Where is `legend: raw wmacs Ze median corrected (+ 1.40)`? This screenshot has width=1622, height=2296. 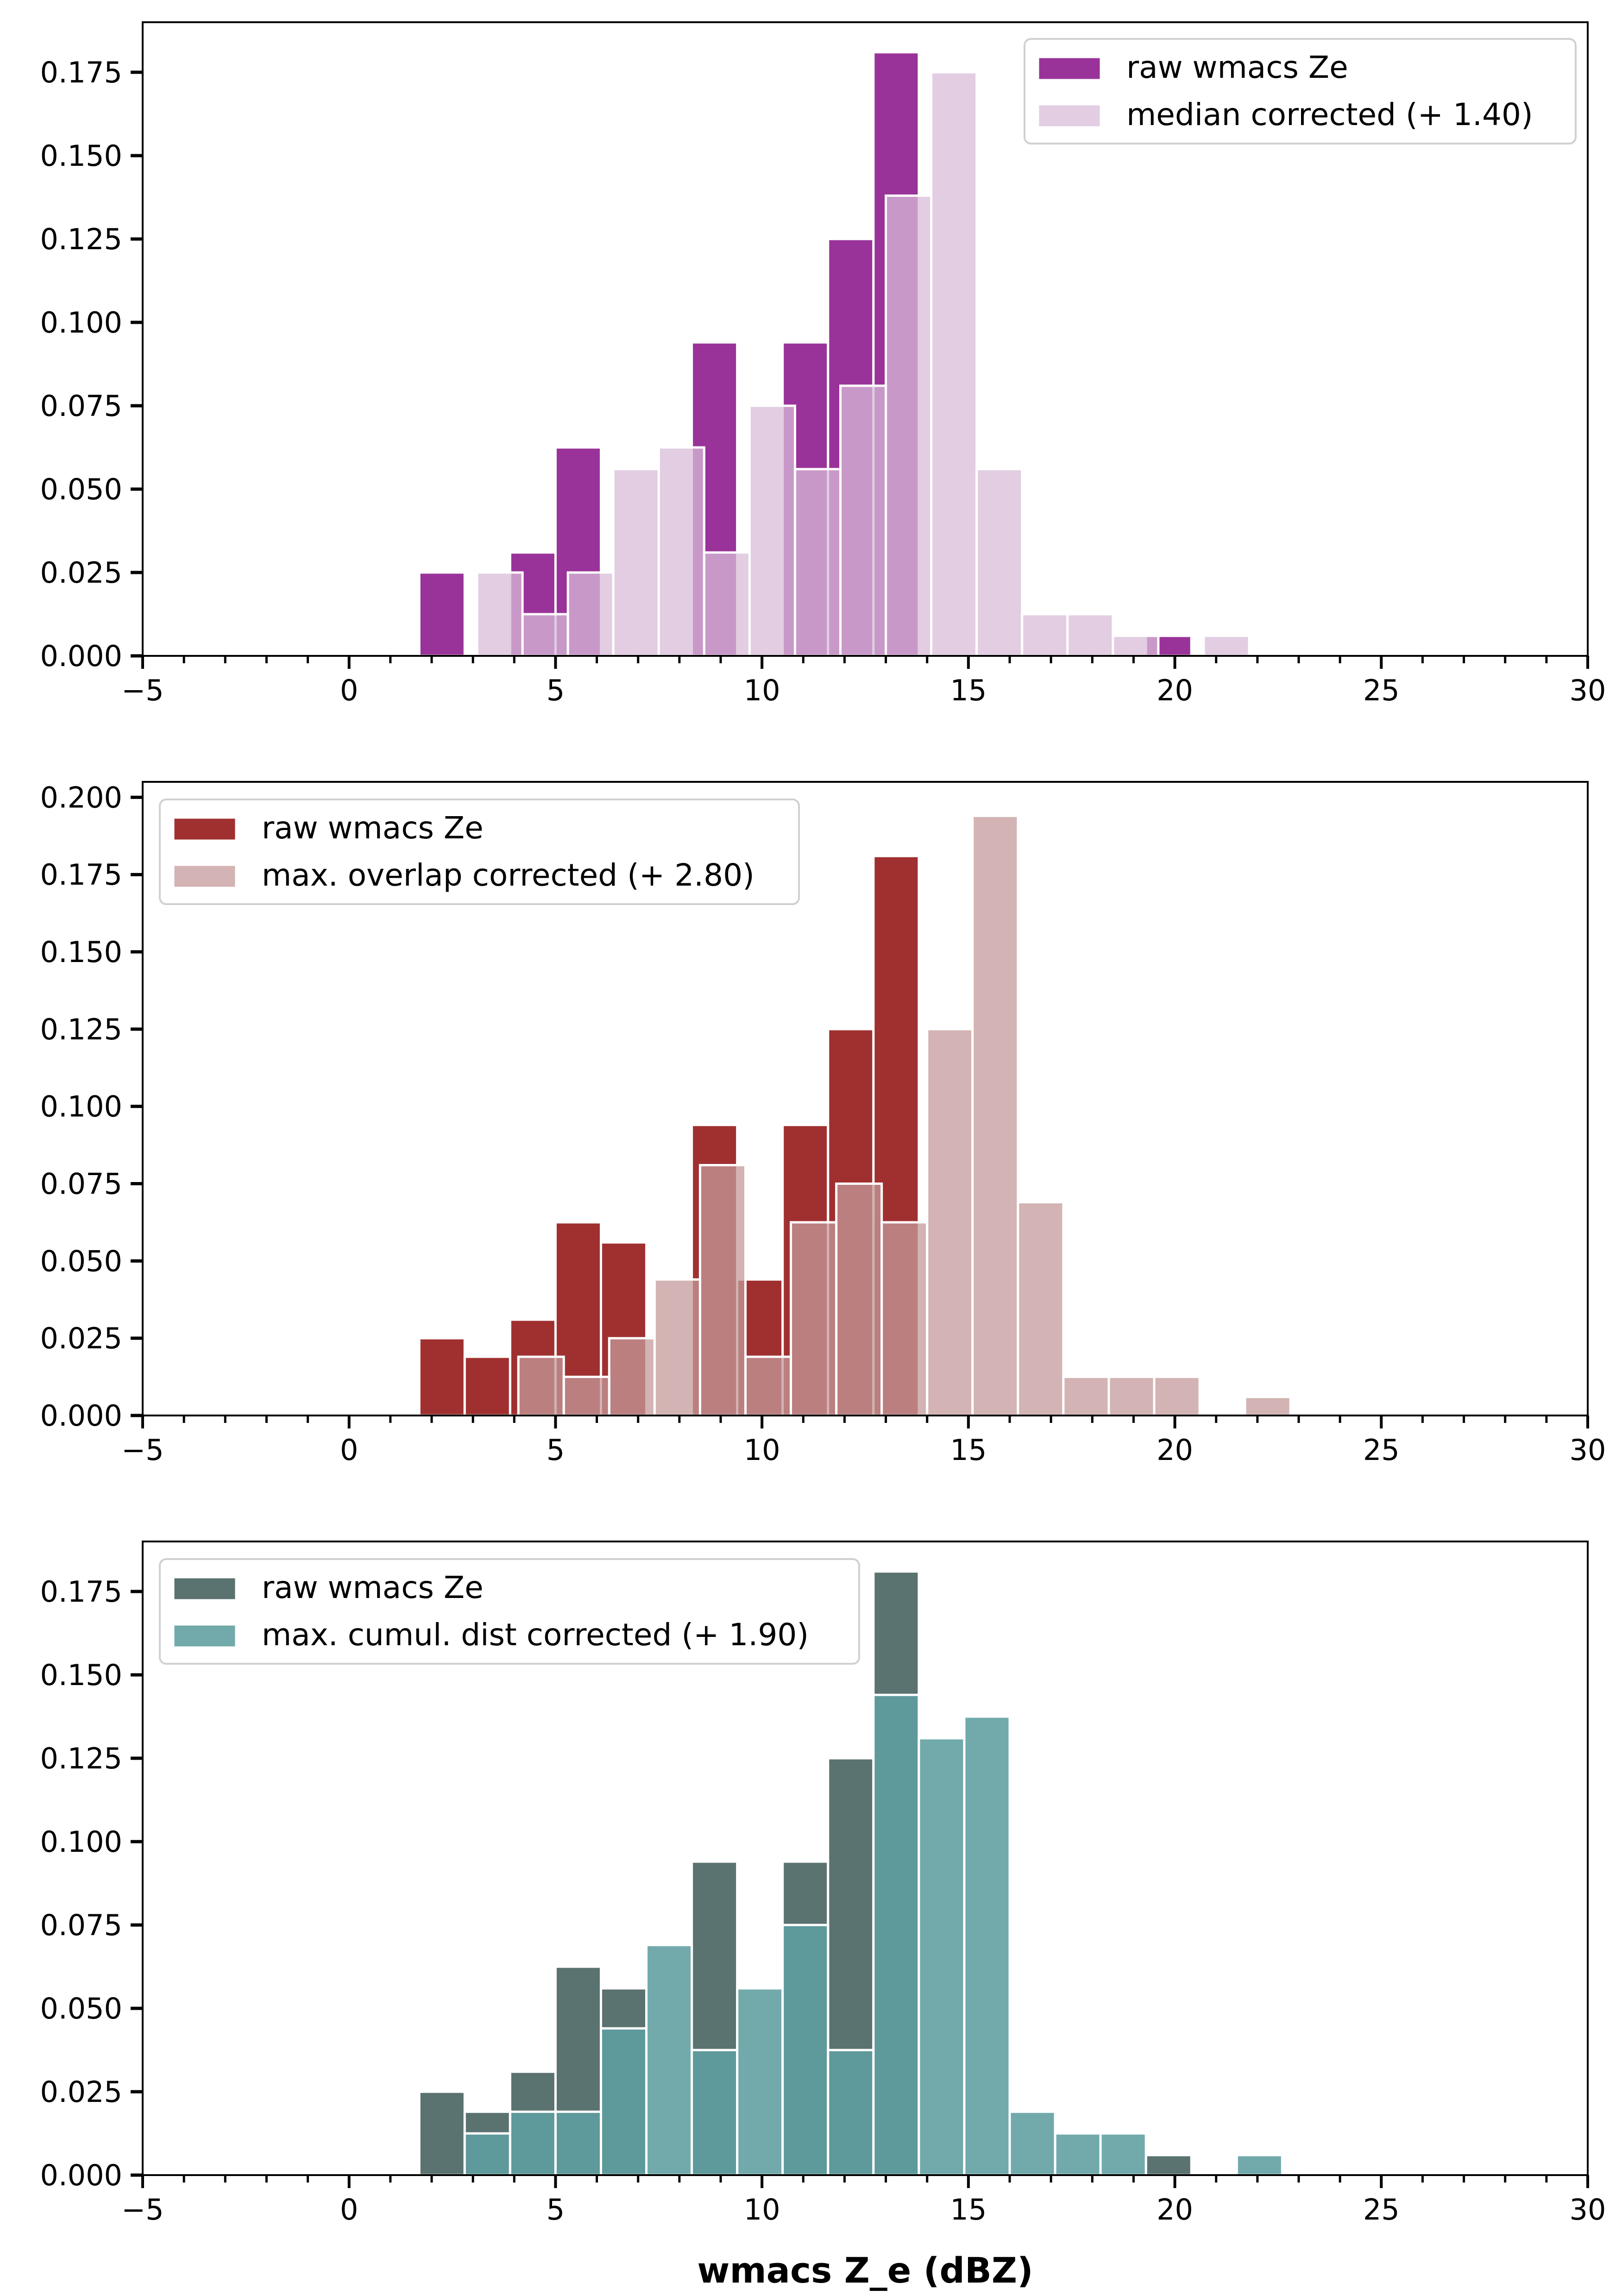
legend: raw wmacs Ze median corrected (+ 1.40) is located at coordinates (1301, 91).